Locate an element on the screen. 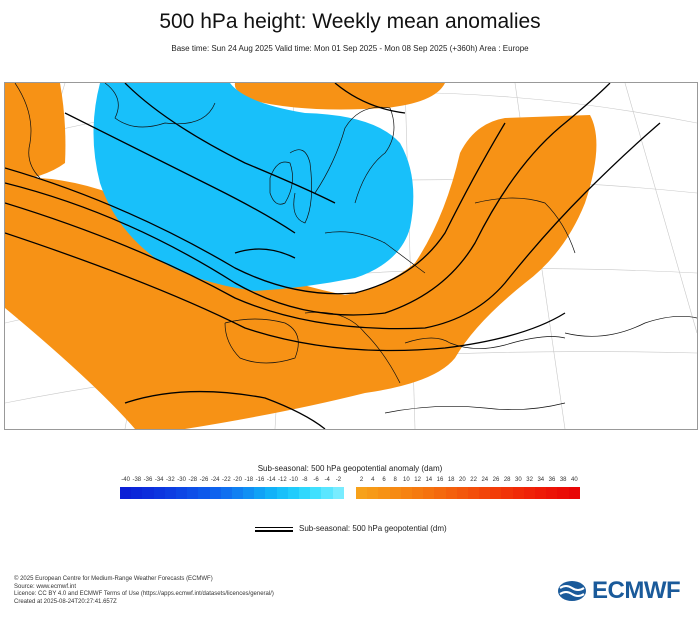  colorbar-tick-label: -30 is located at coordinates (181, 480).